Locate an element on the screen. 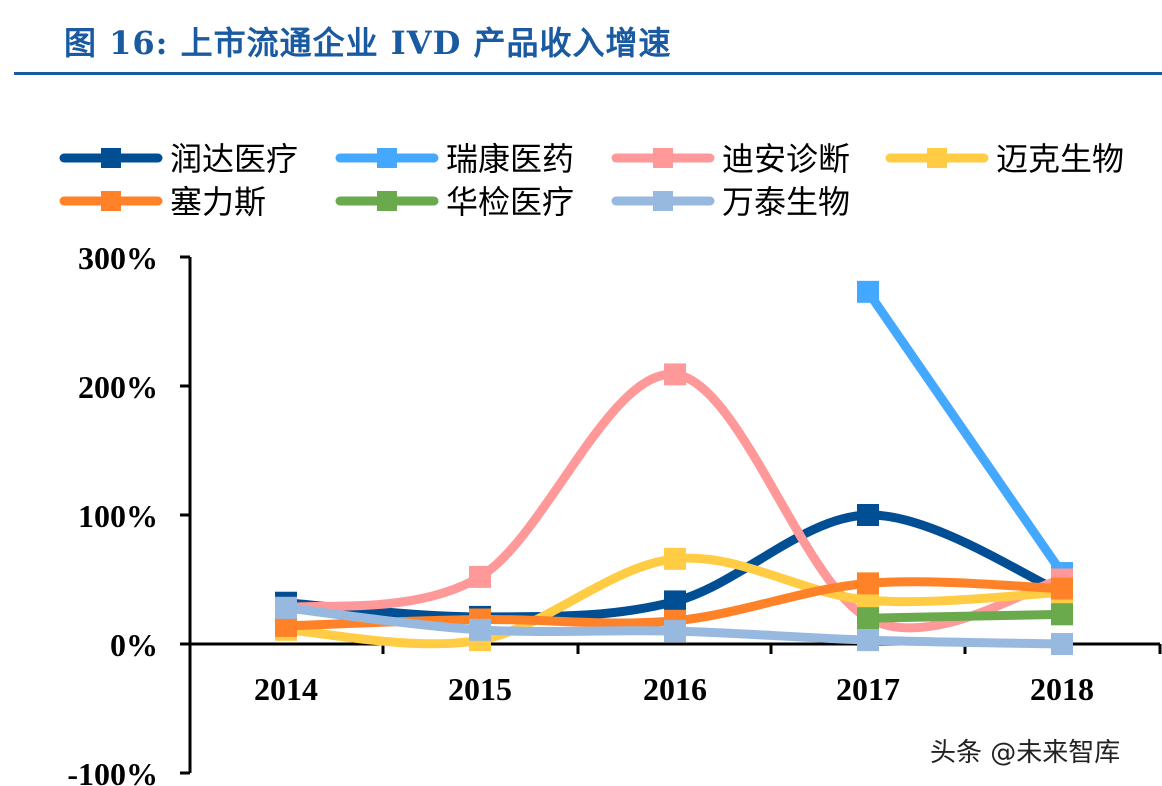  legend-item: 瑞康医药 is located at coordinates (454, 159).